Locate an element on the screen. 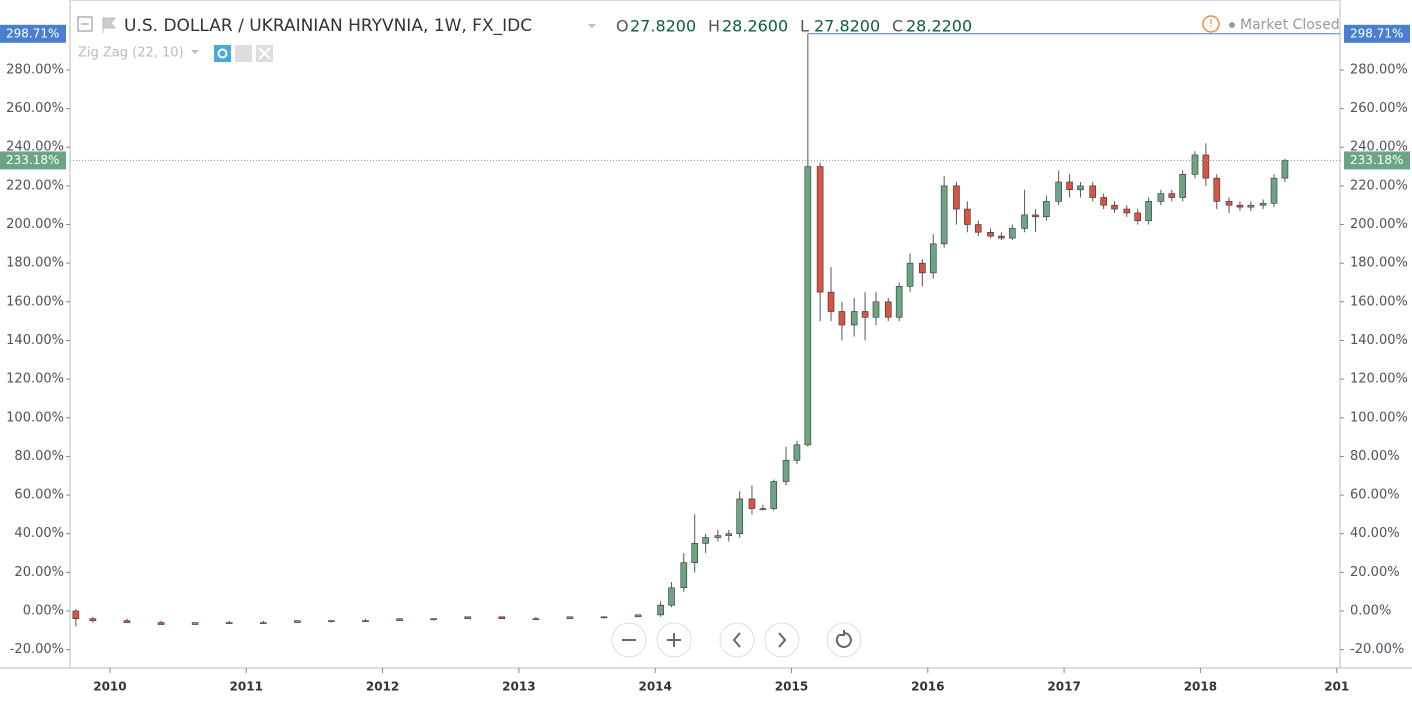 This screenshot has height=702, width=1412. visibility-button is located at coordinates (222, 53).